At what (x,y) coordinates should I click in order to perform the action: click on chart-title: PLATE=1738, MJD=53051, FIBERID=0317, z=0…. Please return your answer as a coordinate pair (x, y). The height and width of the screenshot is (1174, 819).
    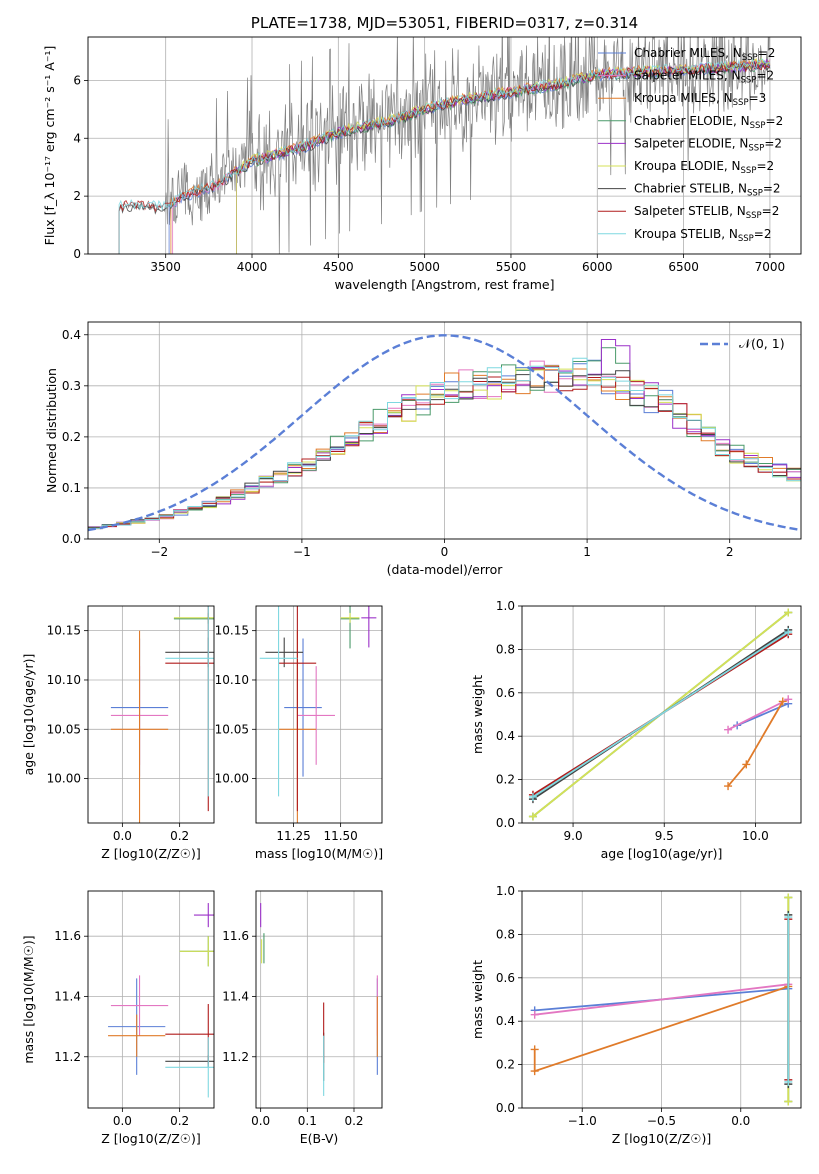
    Looking at the image, I should click on (444, 23).